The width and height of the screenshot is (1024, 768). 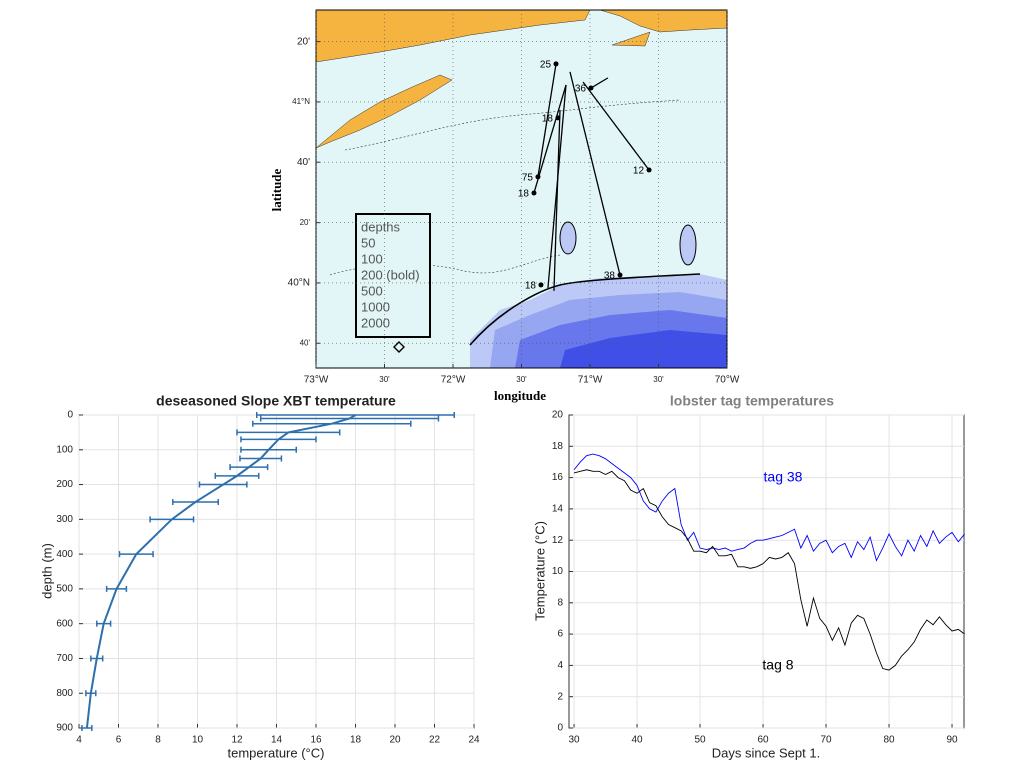 What do you see at coordinates (474, 740) in the screenshot?
I see `x-tick-label: 24` at bounding box center [474, 740].